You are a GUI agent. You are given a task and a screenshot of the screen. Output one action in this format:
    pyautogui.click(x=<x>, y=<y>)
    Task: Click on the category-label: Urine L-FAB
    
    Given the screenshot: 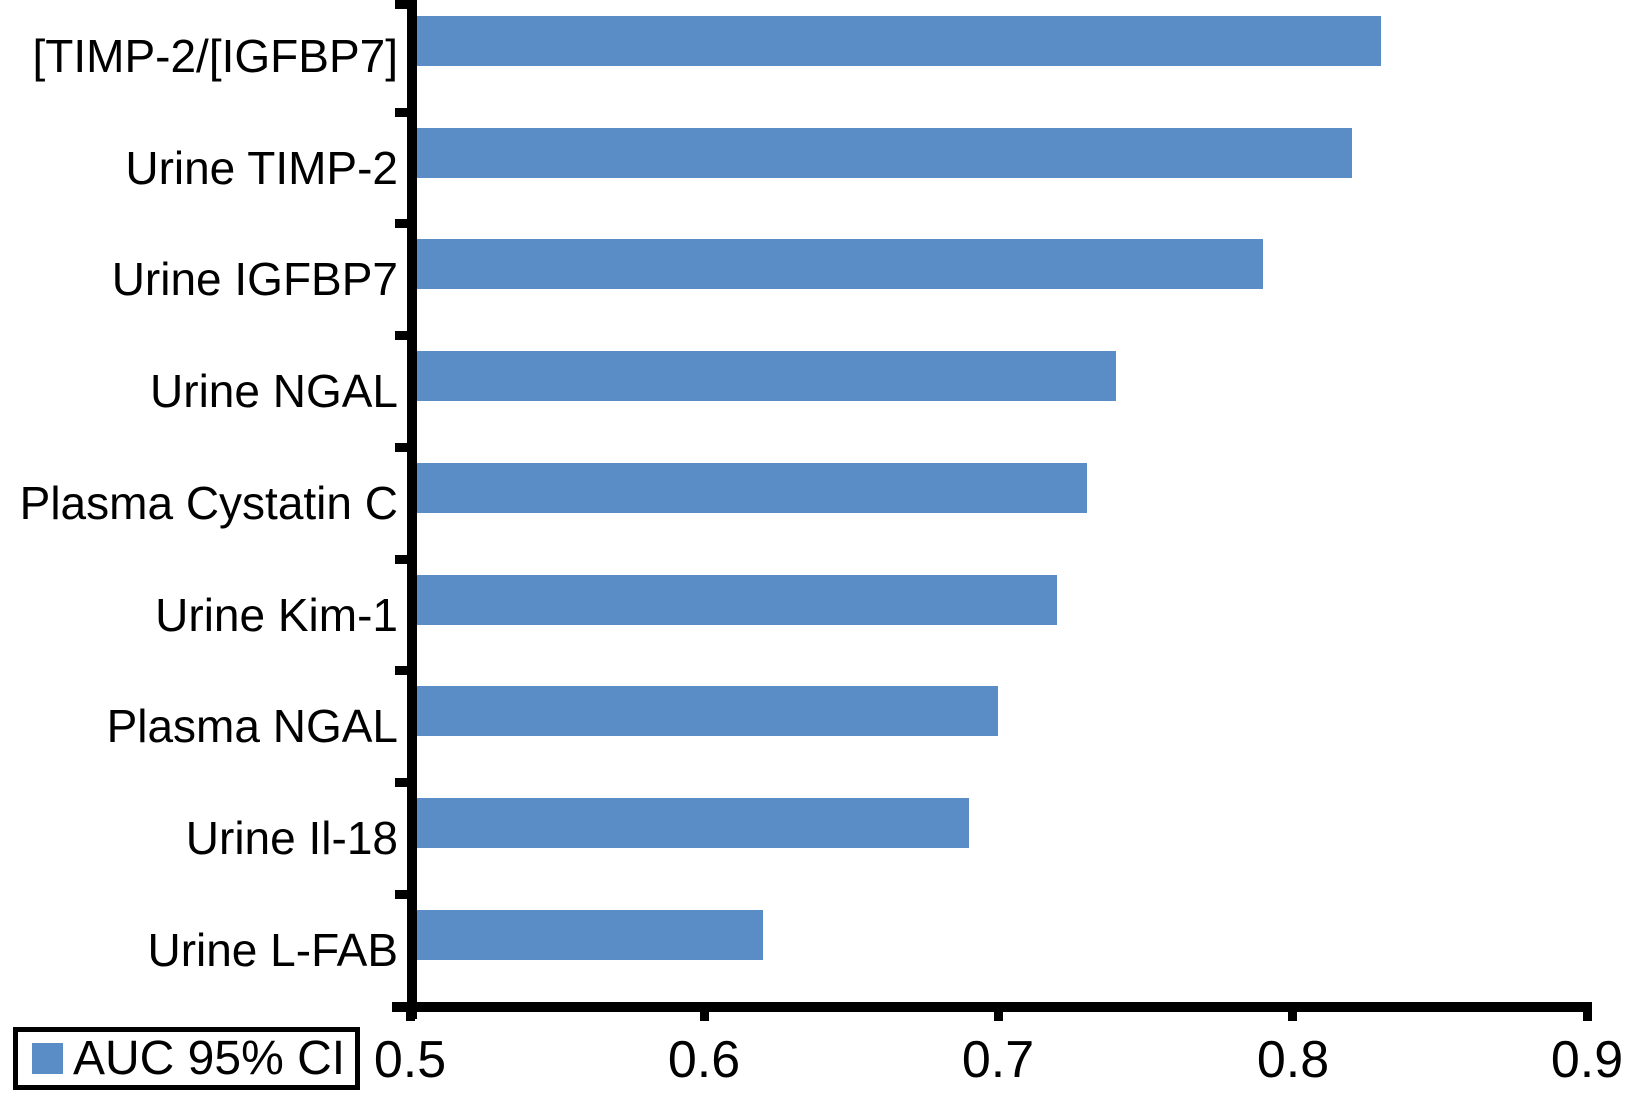 What is the action you would take?
    pyautogui.click(x=272, y=950)
    